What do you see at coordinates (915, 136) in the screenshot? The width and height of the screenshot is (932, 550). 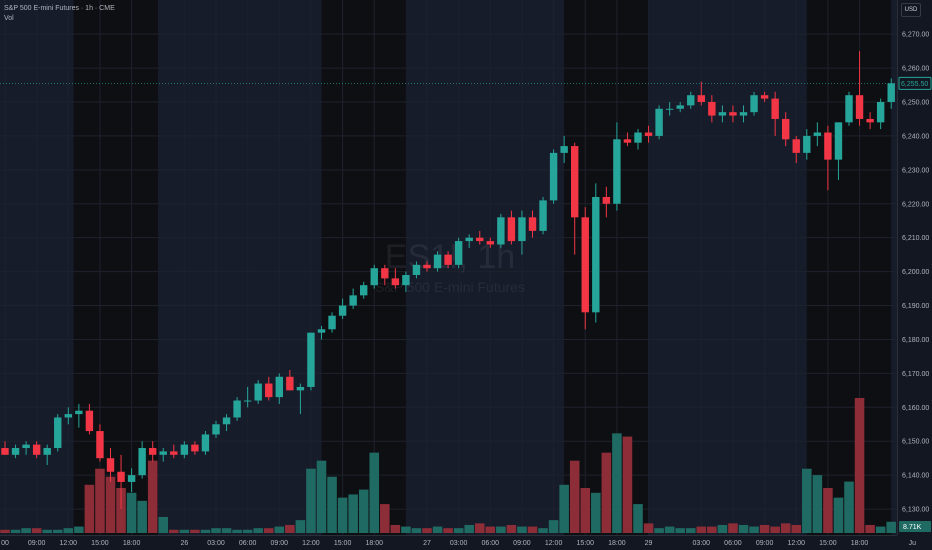 I see `price-tick-label: 6,240.00` at bounding box center [915, 136].